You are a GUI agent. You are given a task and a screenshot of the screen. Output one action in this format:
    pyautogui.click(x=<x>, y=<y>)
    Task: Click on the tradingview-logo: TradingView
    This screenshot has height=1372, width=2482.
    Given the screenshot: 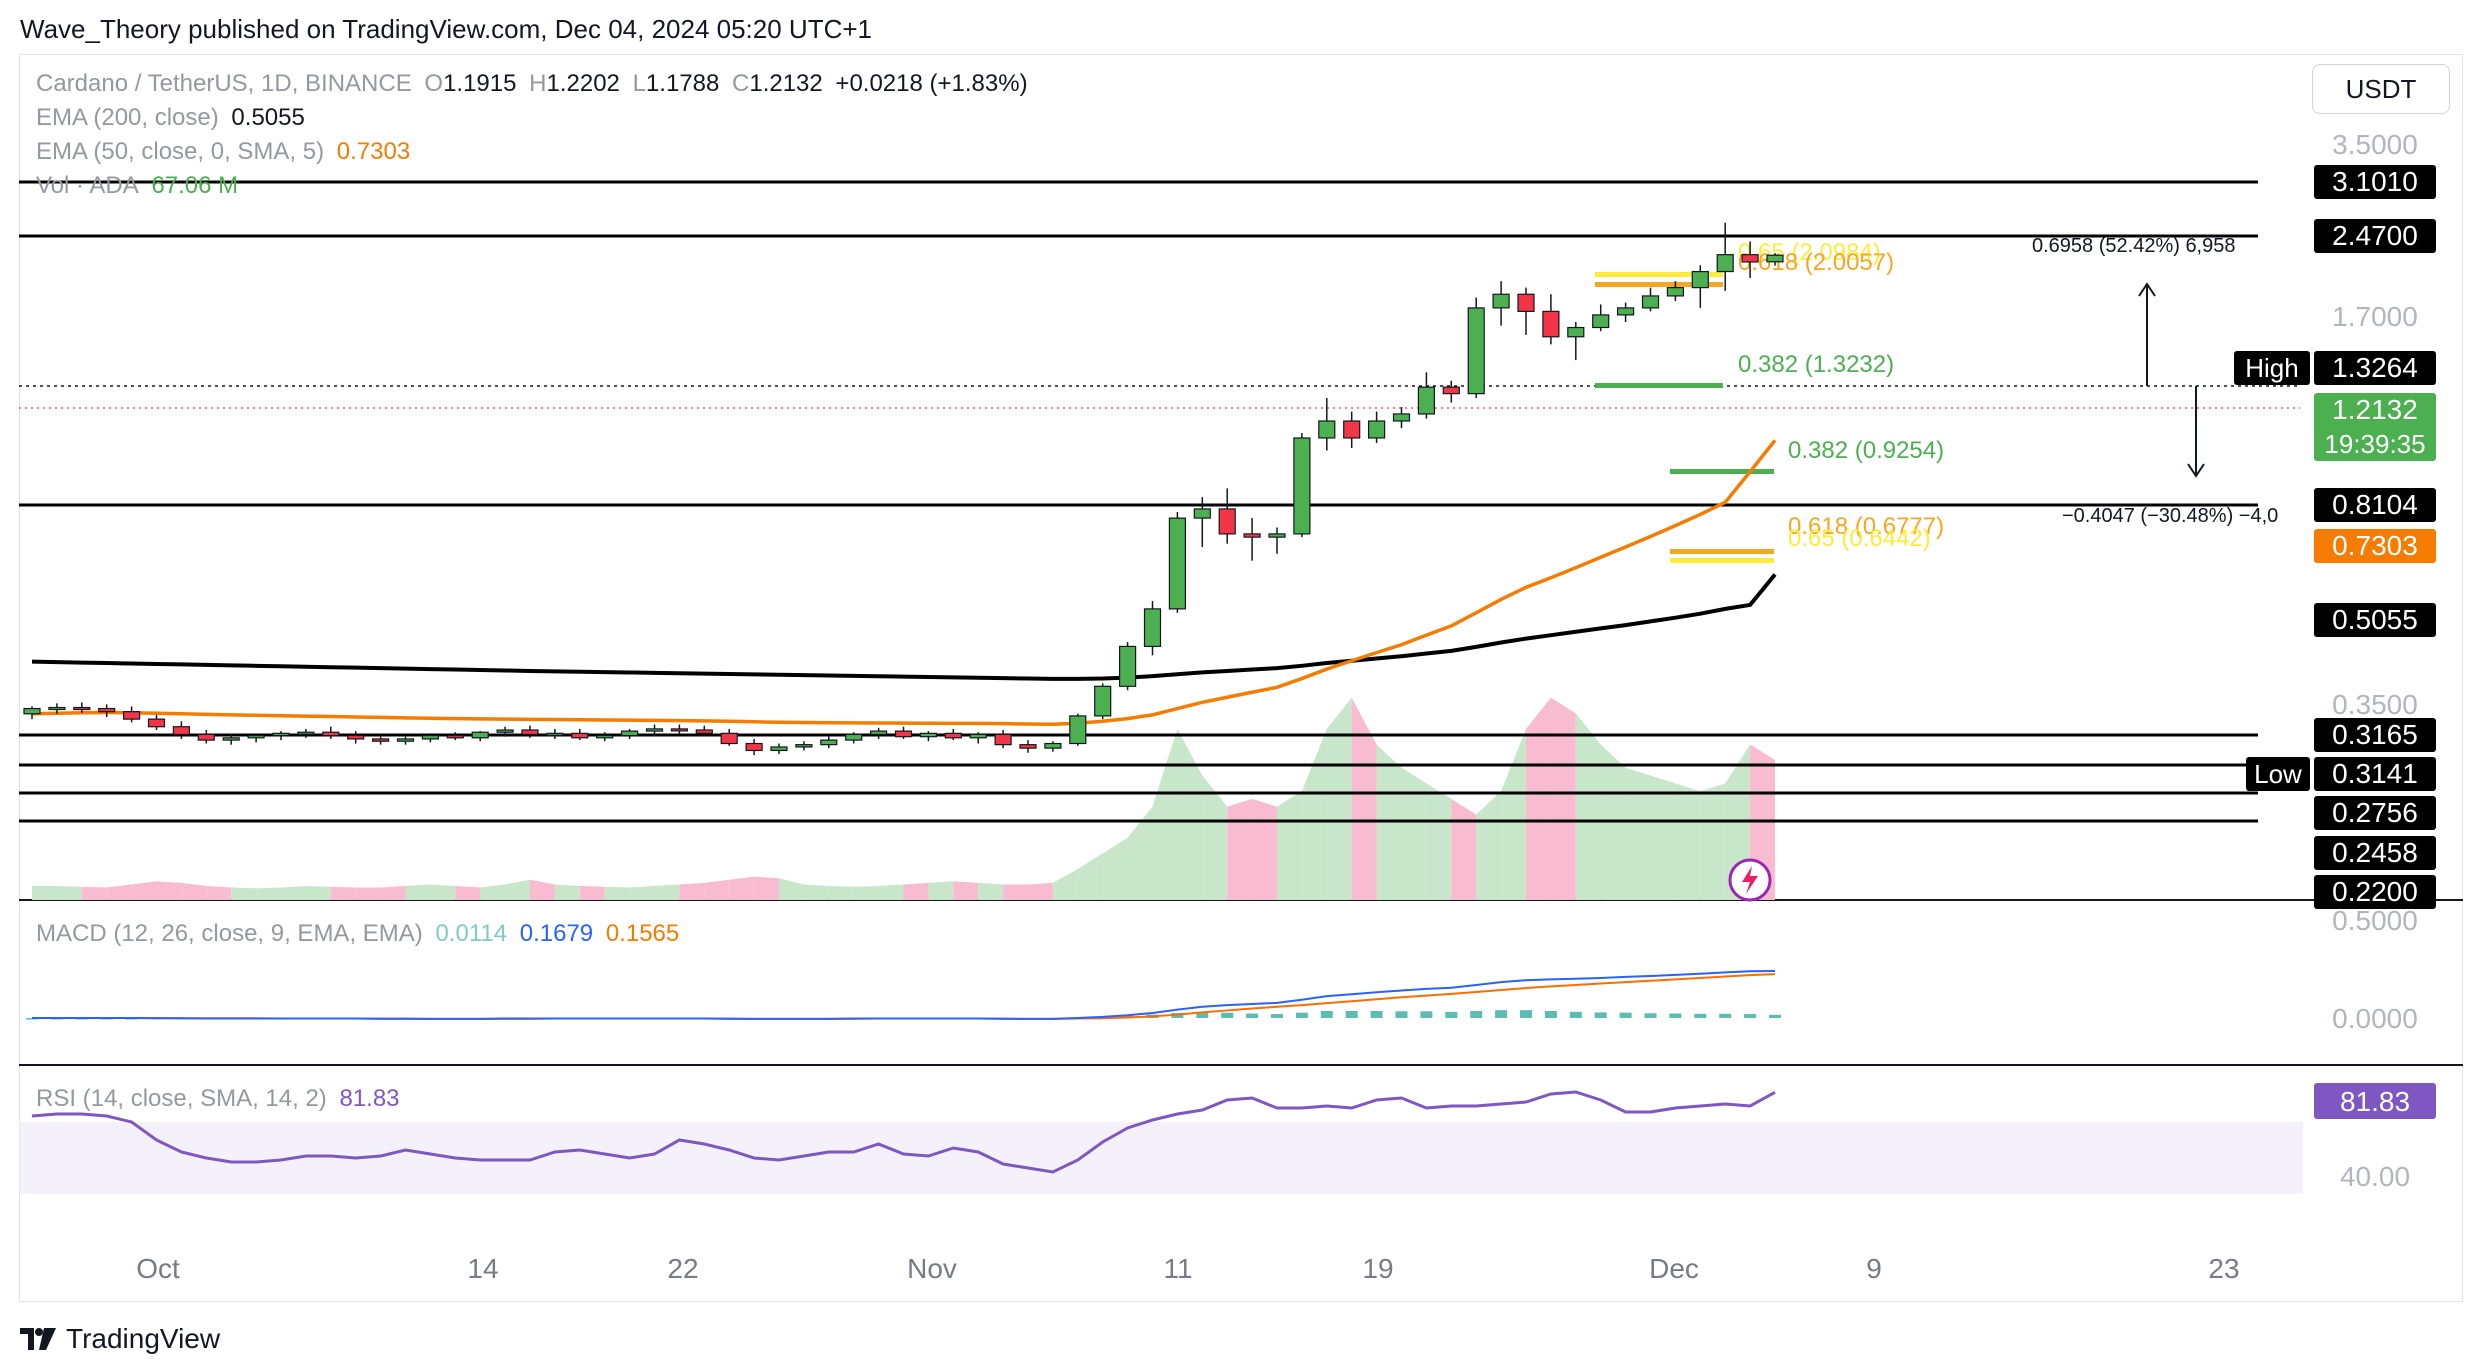 What is the action you would take?
    pyautogui.click(x=120, y=1339)
    